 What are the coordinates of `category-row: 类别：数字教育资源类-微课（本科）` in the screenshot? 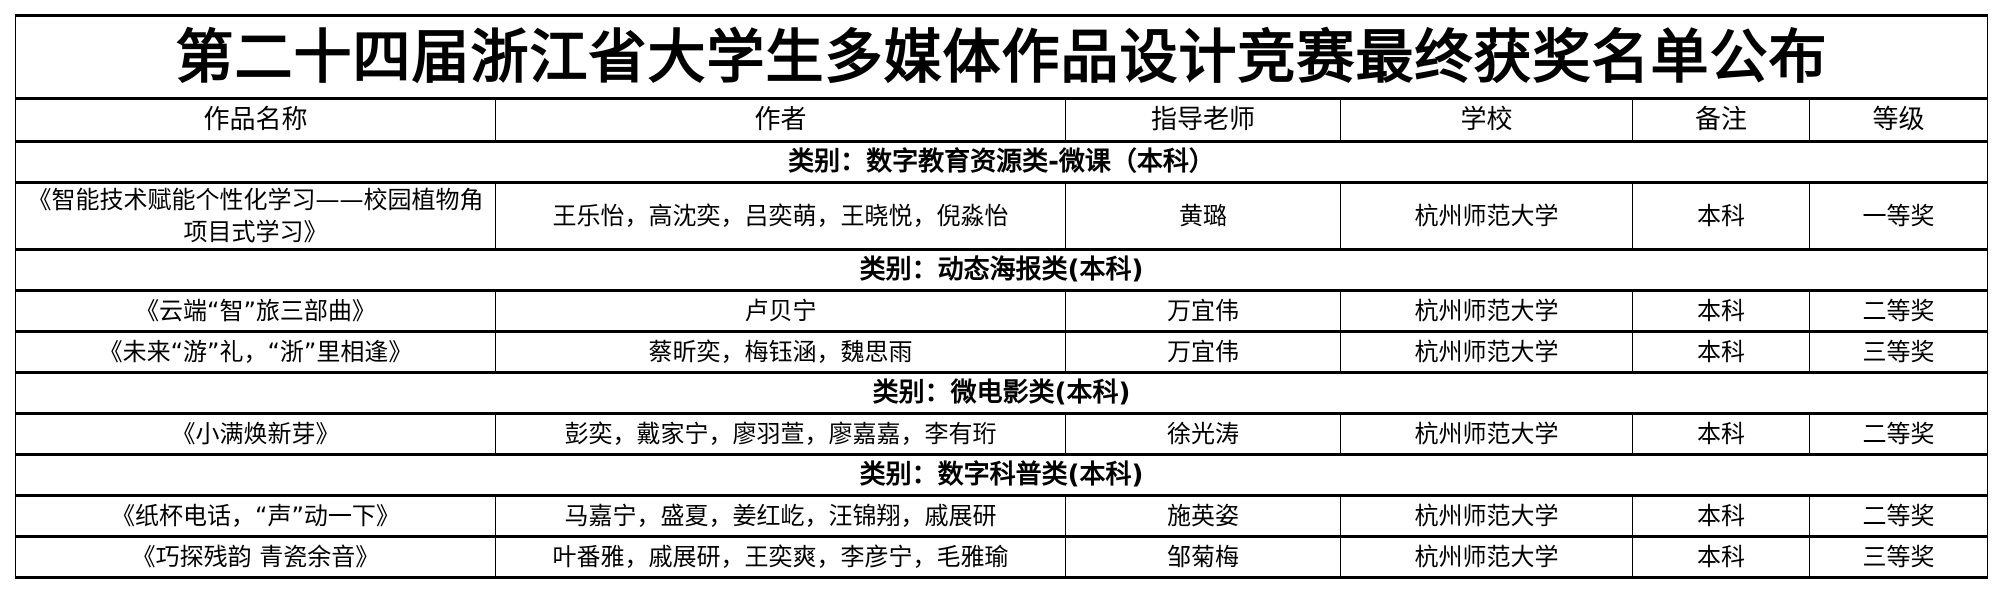 It's located at (1001, 162).